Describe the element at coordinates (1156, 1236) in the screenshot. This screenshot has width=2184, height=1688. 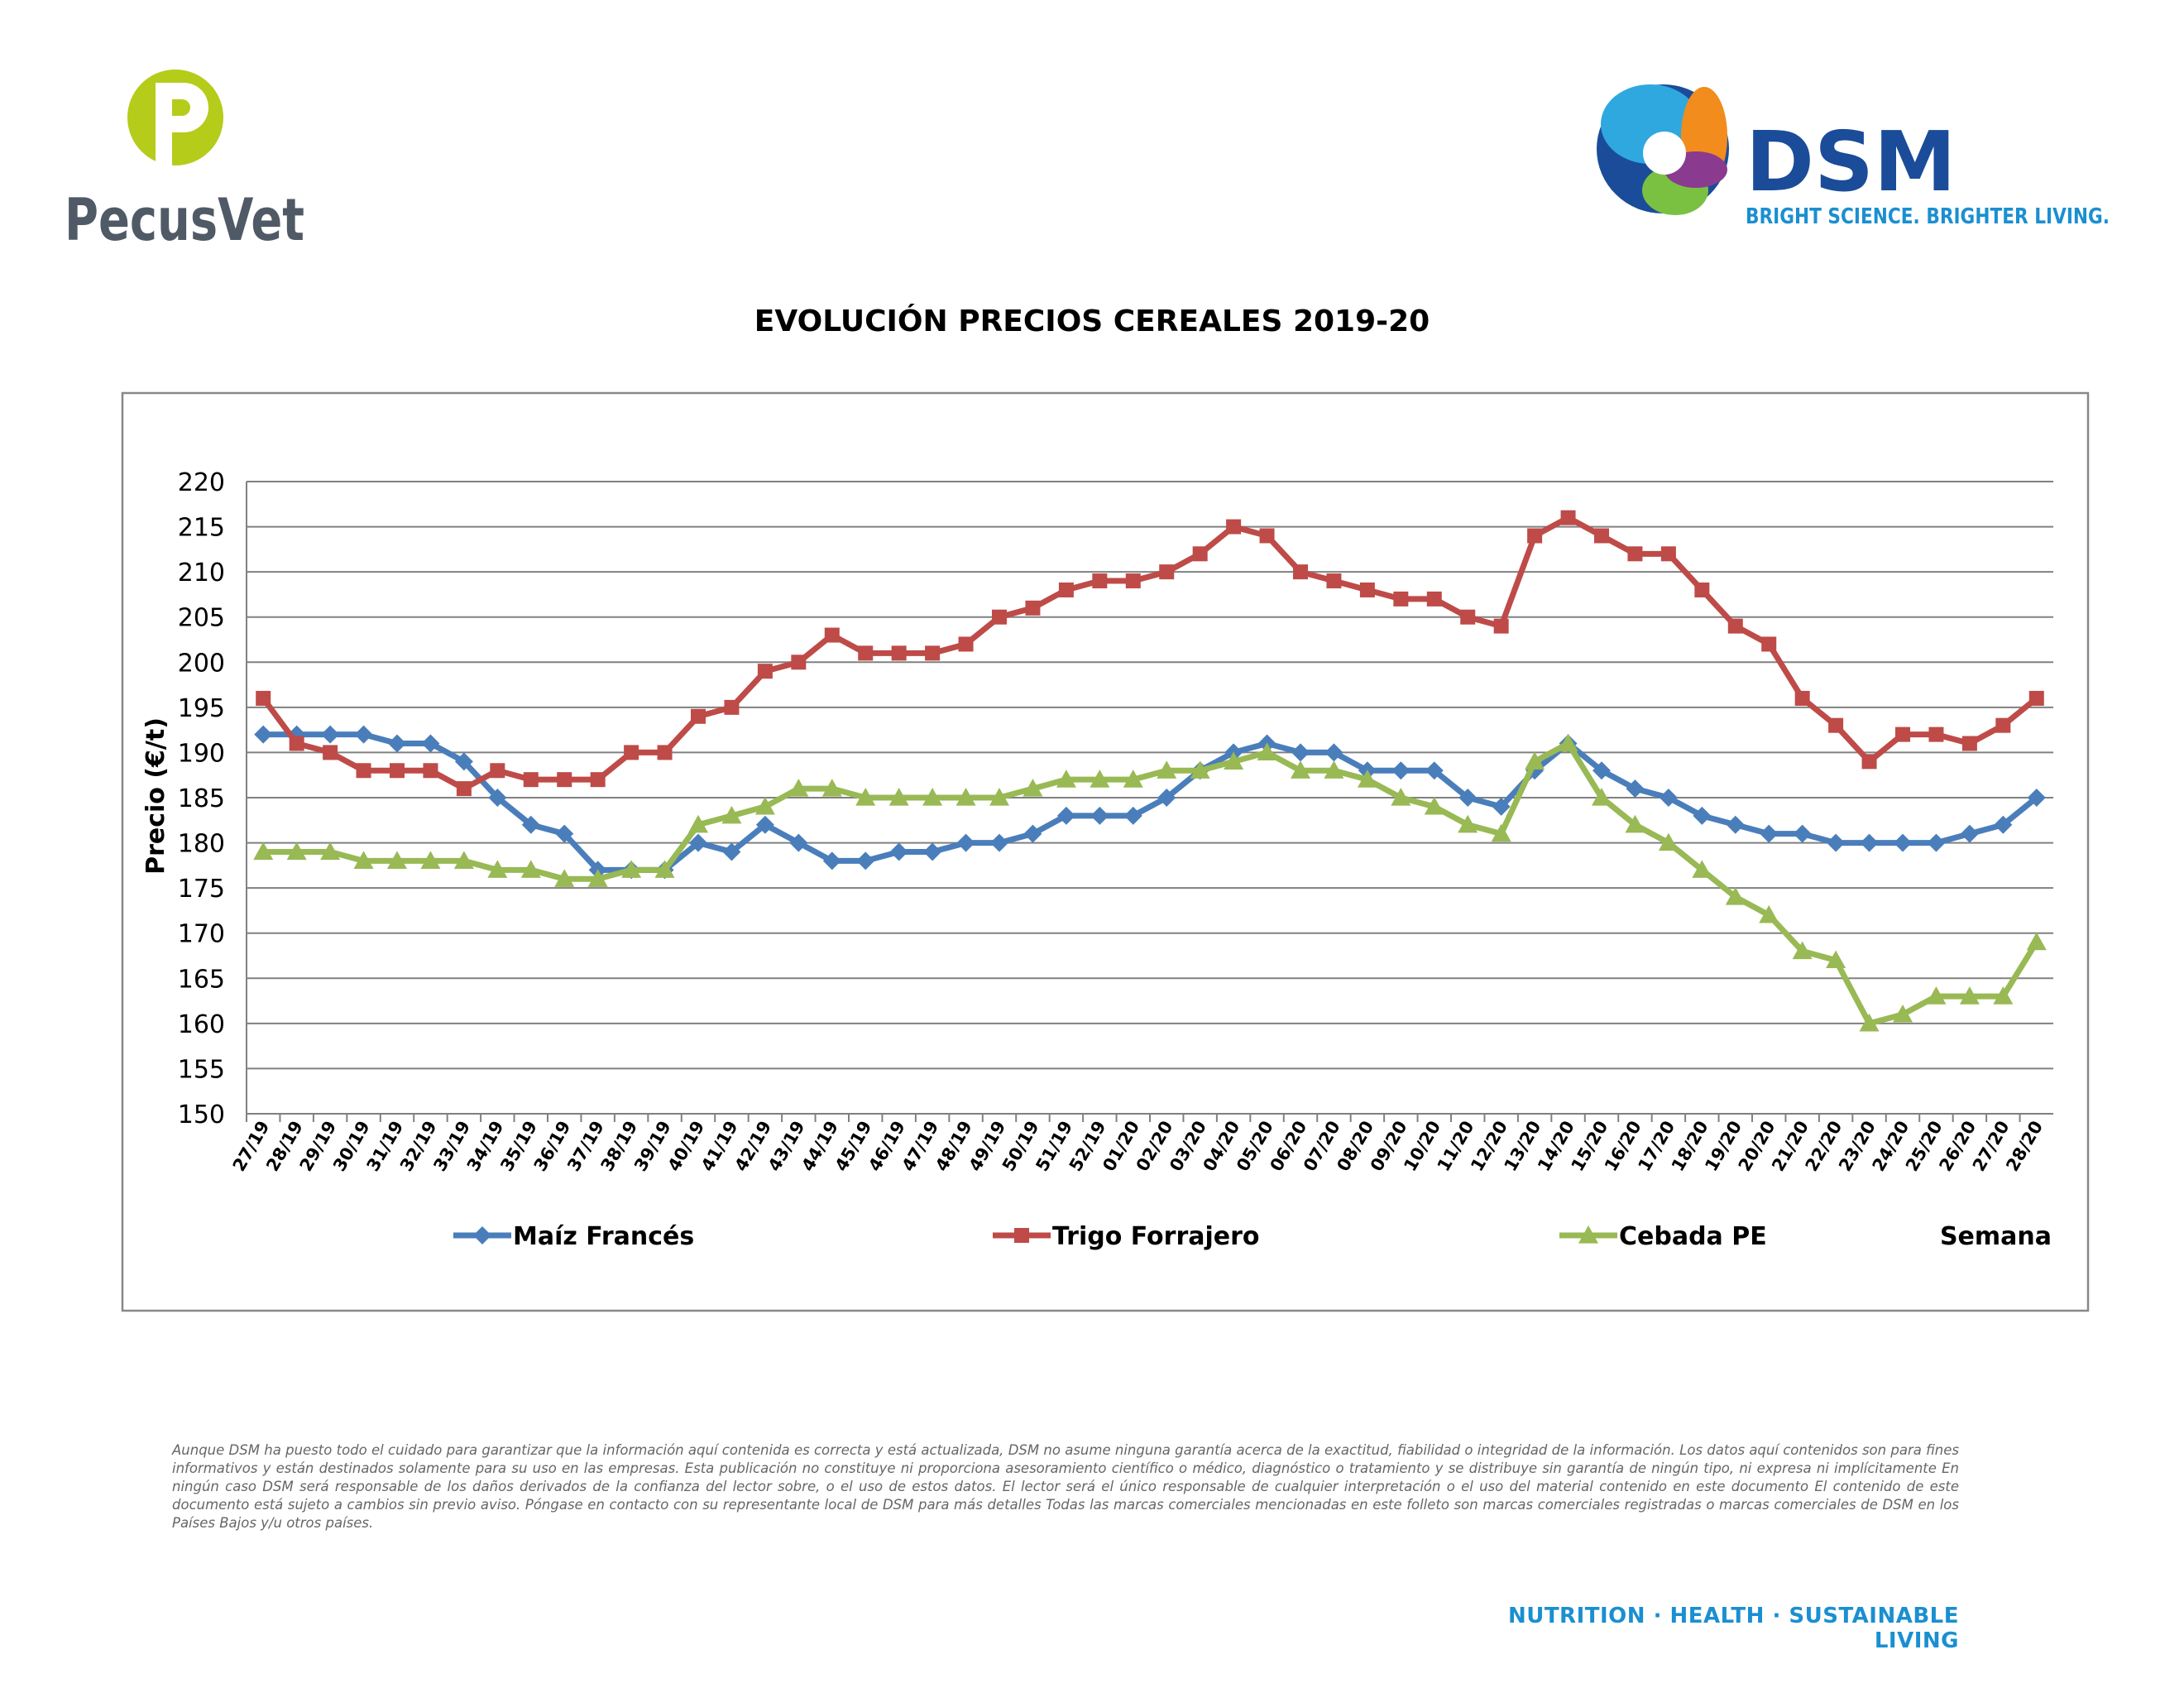
I see `legend-label: Trigo Forrajero` at that location.